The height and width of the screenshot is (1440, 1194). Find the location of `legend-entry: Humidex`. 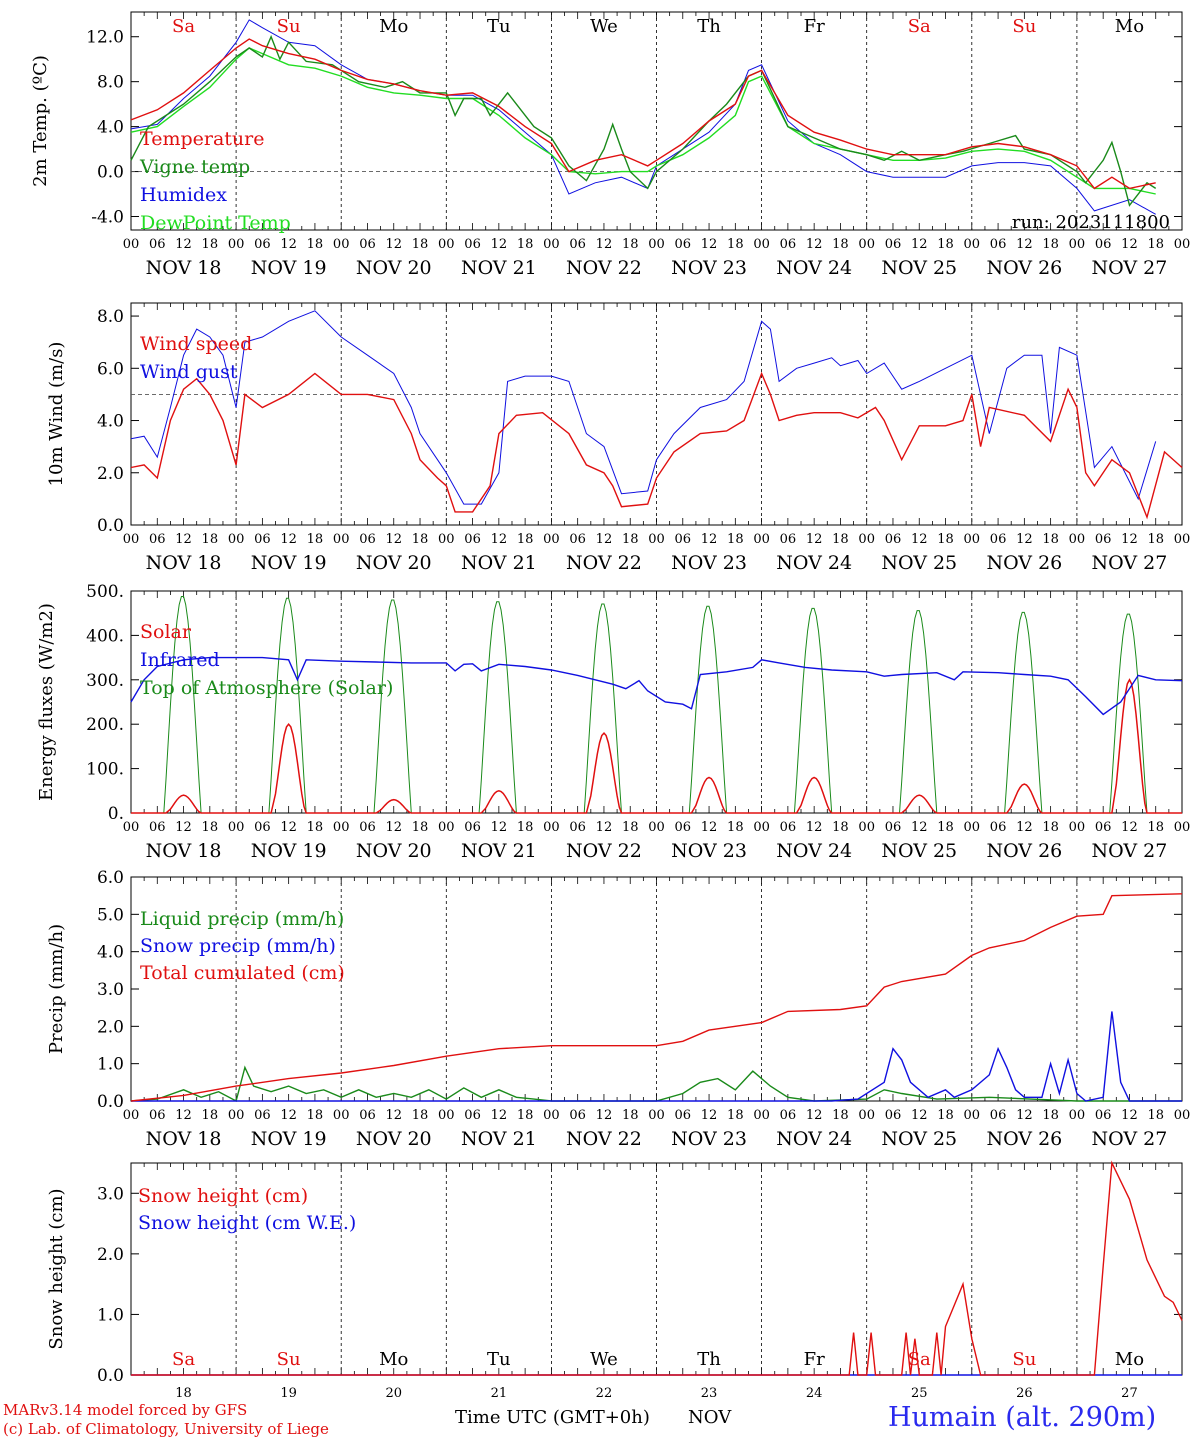

legend-entry: Humidex is located at coordinates (183, 195).